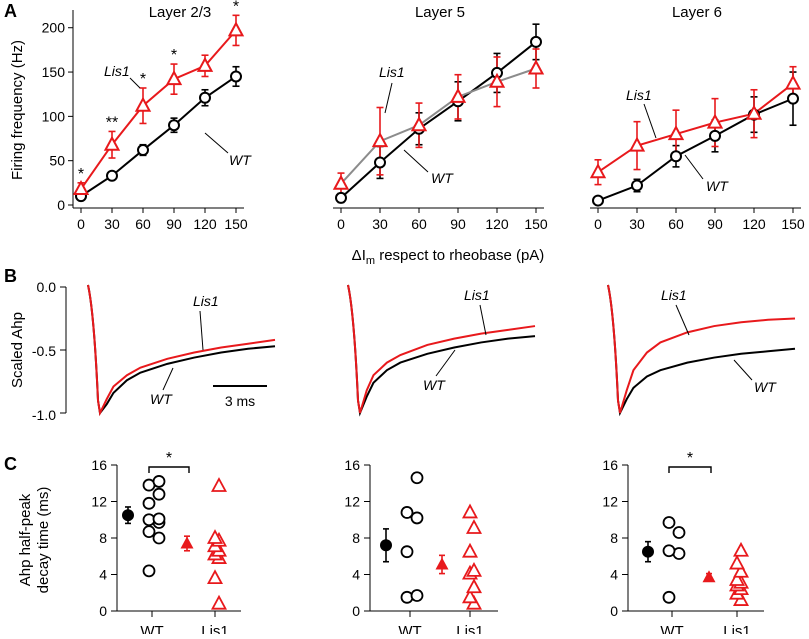  What do you see at coordinates (793, 224) in the screenshot?
I see `x-tick-label-l6-5: 150` at bounding box center [793, 224].